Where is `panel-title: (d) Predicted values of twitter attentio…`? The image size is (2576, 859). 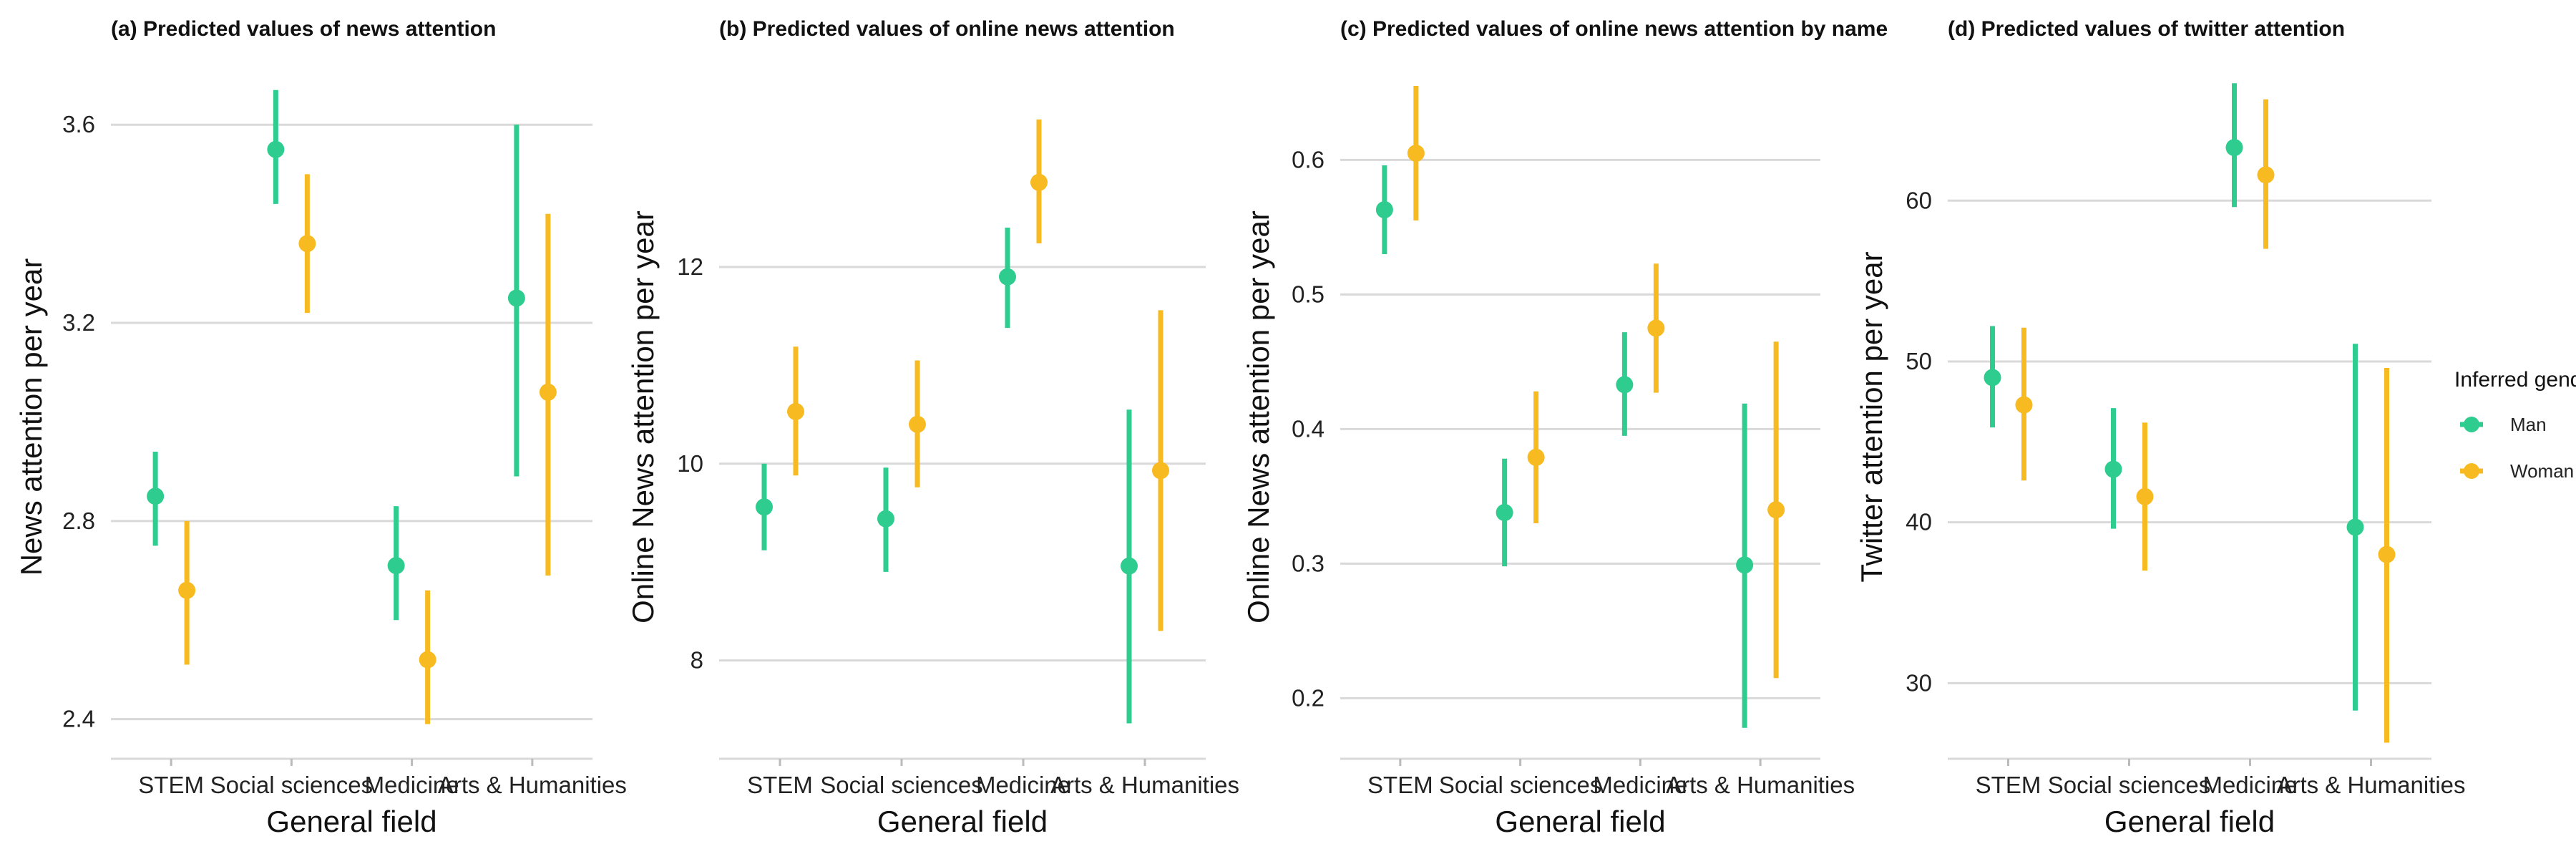 panel-title: (d) Predicted values of twitter attentio… is located at coordinates (2146, 29).